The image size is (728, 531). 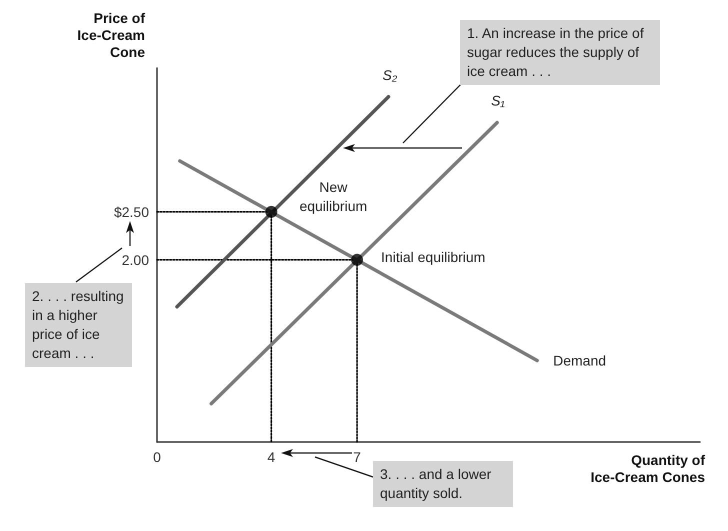 I want to click on y-tick-label: 2.00, so click(x=136, y=260).